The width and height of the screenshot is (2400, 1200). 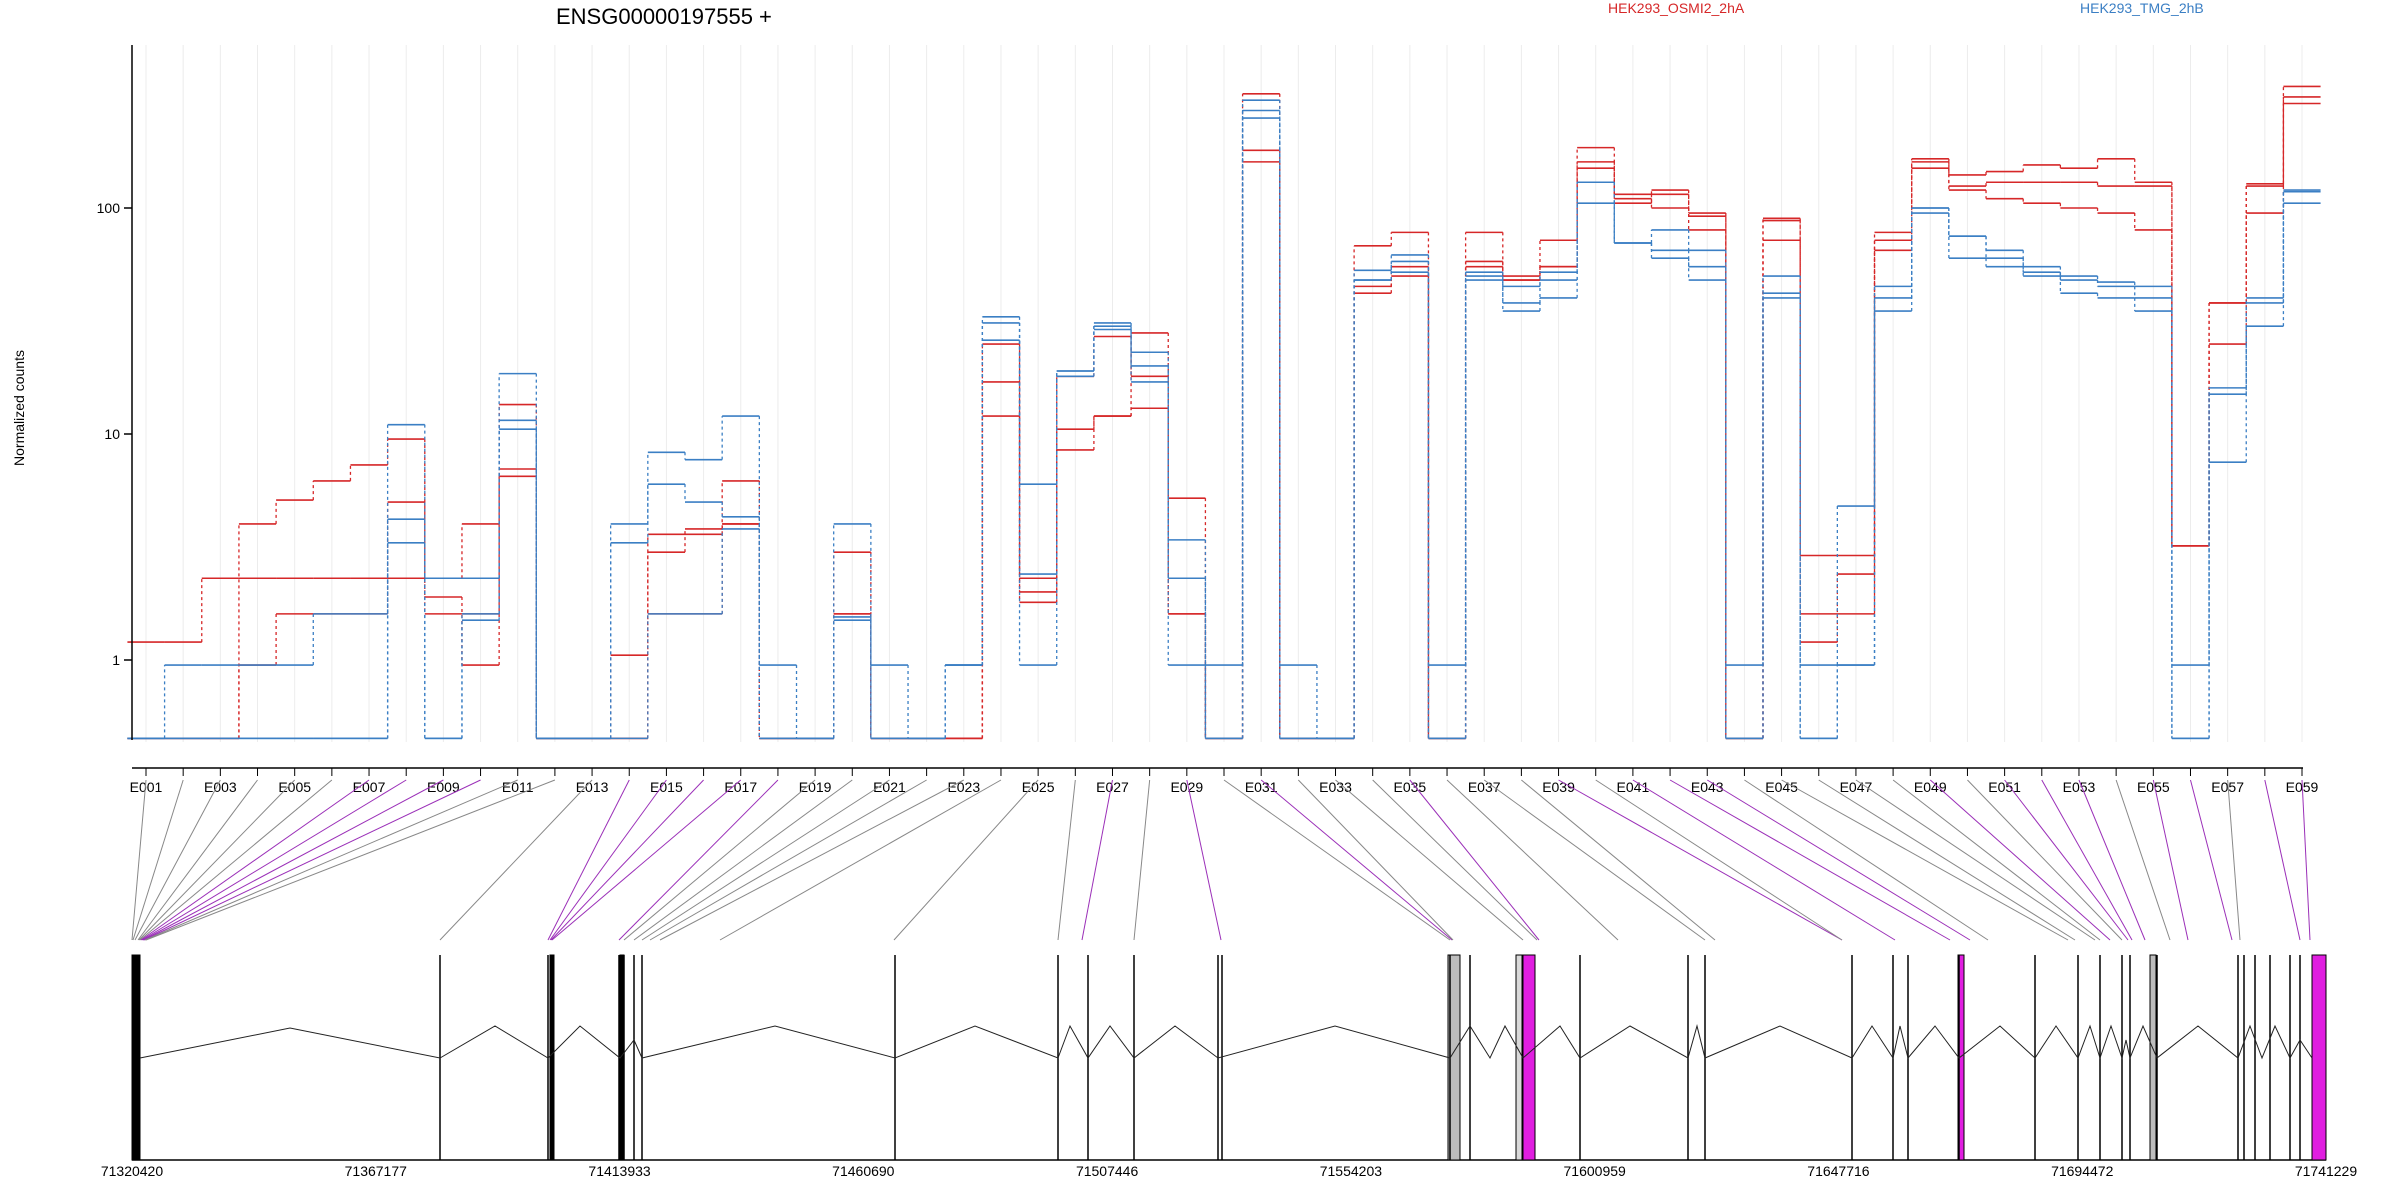 I want to click on coordinate-label: 71647716, so click(x=1838, y=1171).